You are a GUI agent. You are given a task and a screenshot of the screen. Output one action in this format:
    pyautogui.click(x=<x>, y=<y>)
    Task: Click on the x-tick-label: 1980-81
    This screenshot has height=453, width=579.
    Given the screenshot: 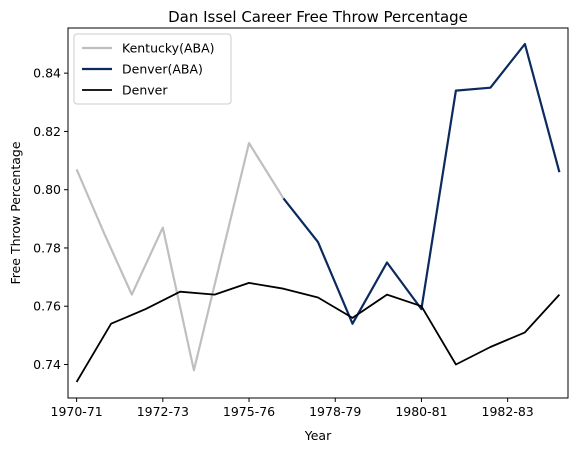 What is the action you would take?
    pyautogui.click(x=421, y=411)
    